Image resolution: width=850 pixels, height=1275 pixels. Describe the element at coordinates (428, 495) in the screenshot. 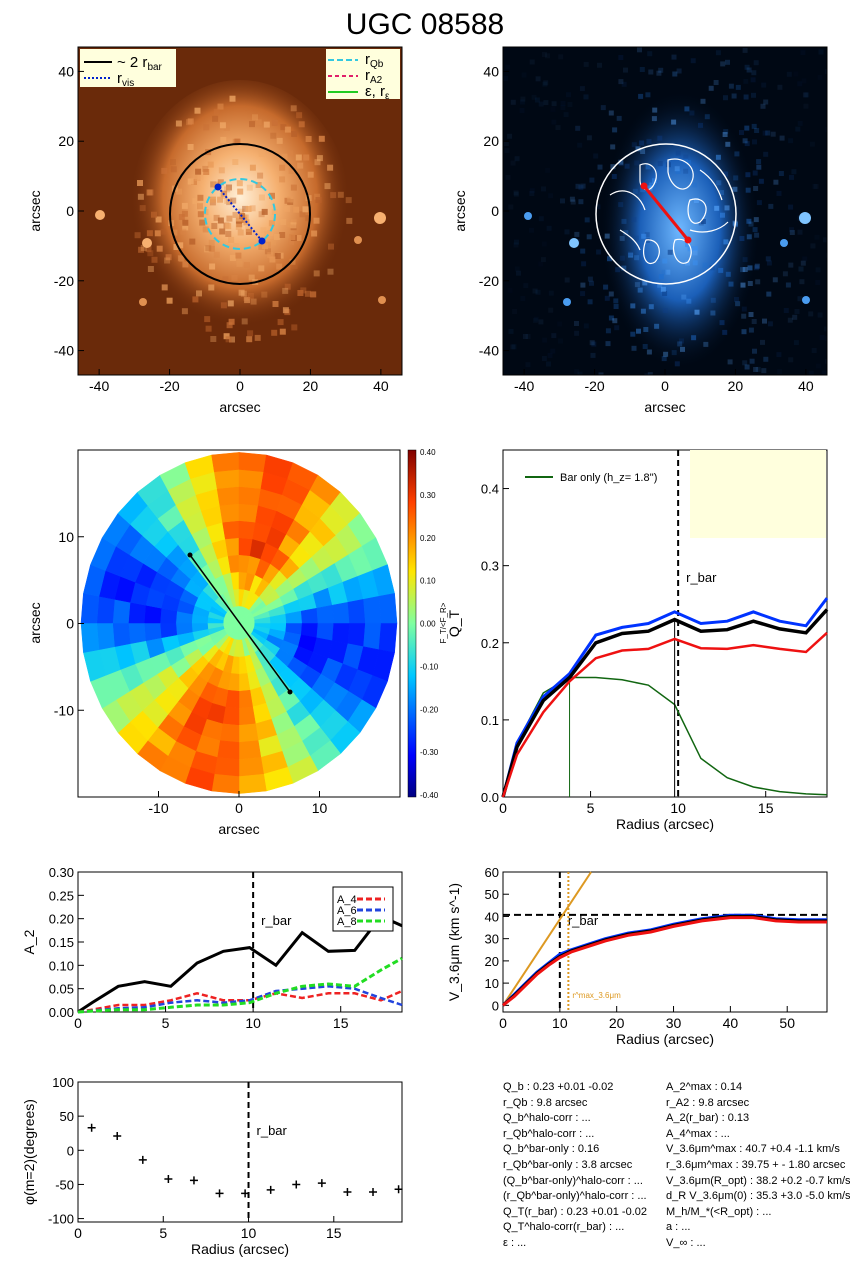

I see `colorbar-tick-label: 0.30` at that location.